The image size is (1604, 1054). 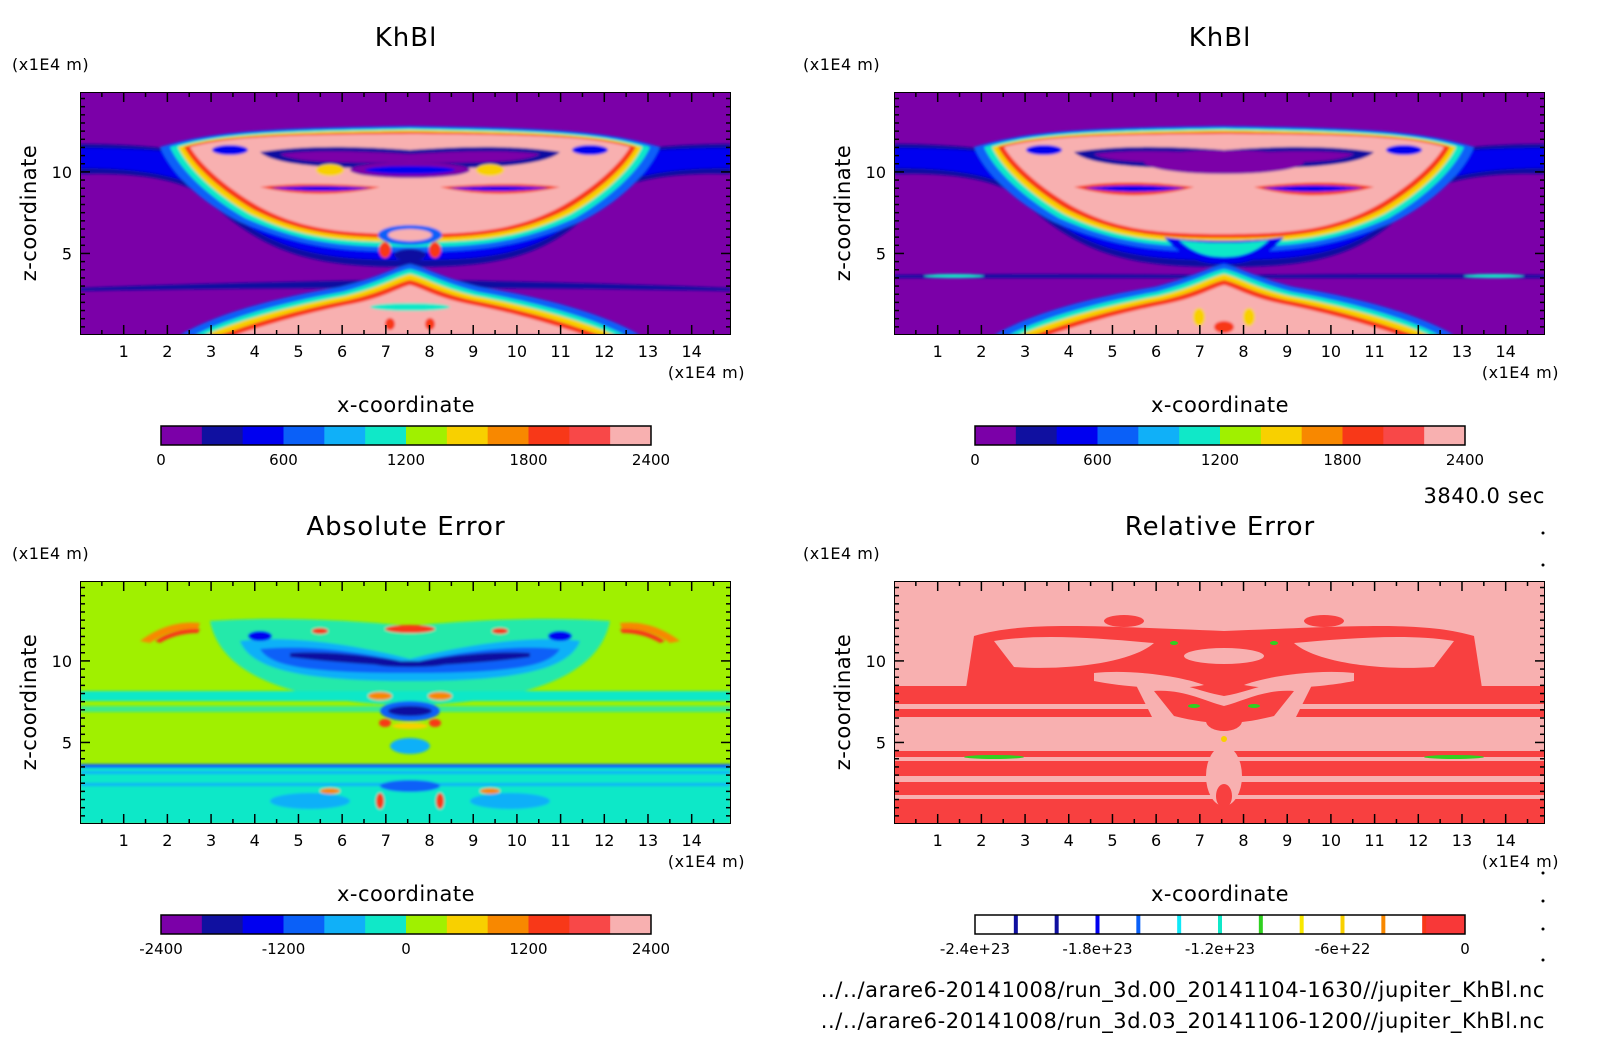 What do you see at coordinates (473, 351) in the screenshot?
I see `x-tick-label: 9` at bounding box center [473, 351].